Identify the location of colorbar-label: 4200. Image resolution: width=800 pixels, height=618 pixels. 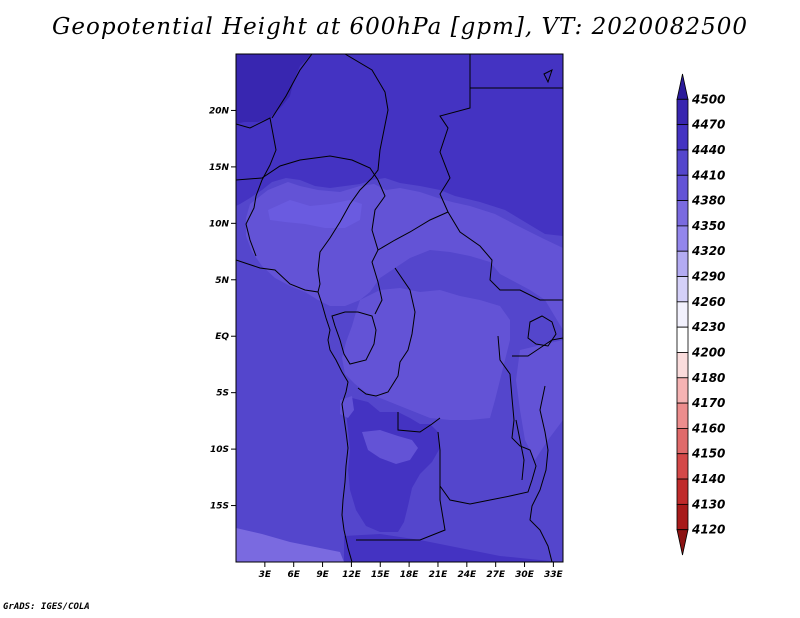
(708, 352).